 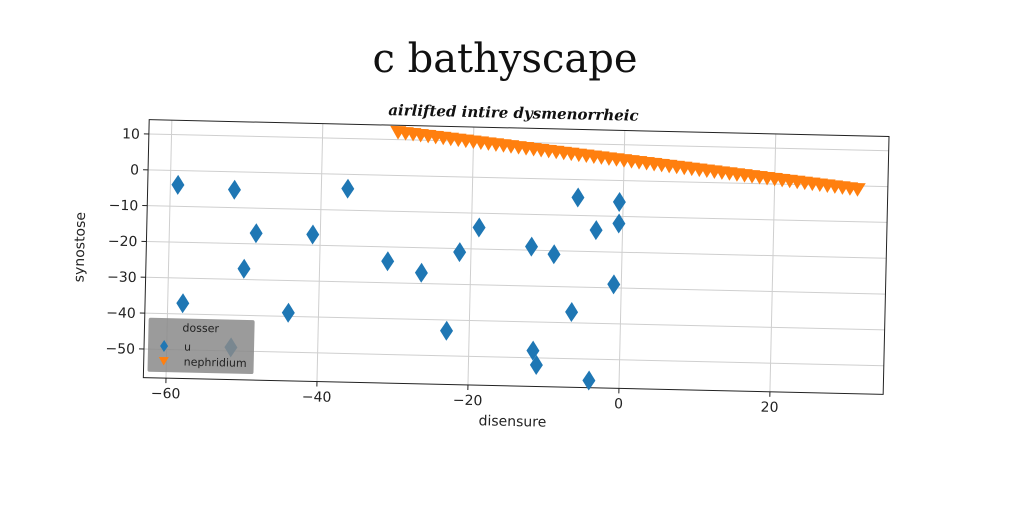 I want to click on y-tick-label: 0, so click(x=134, y=170).